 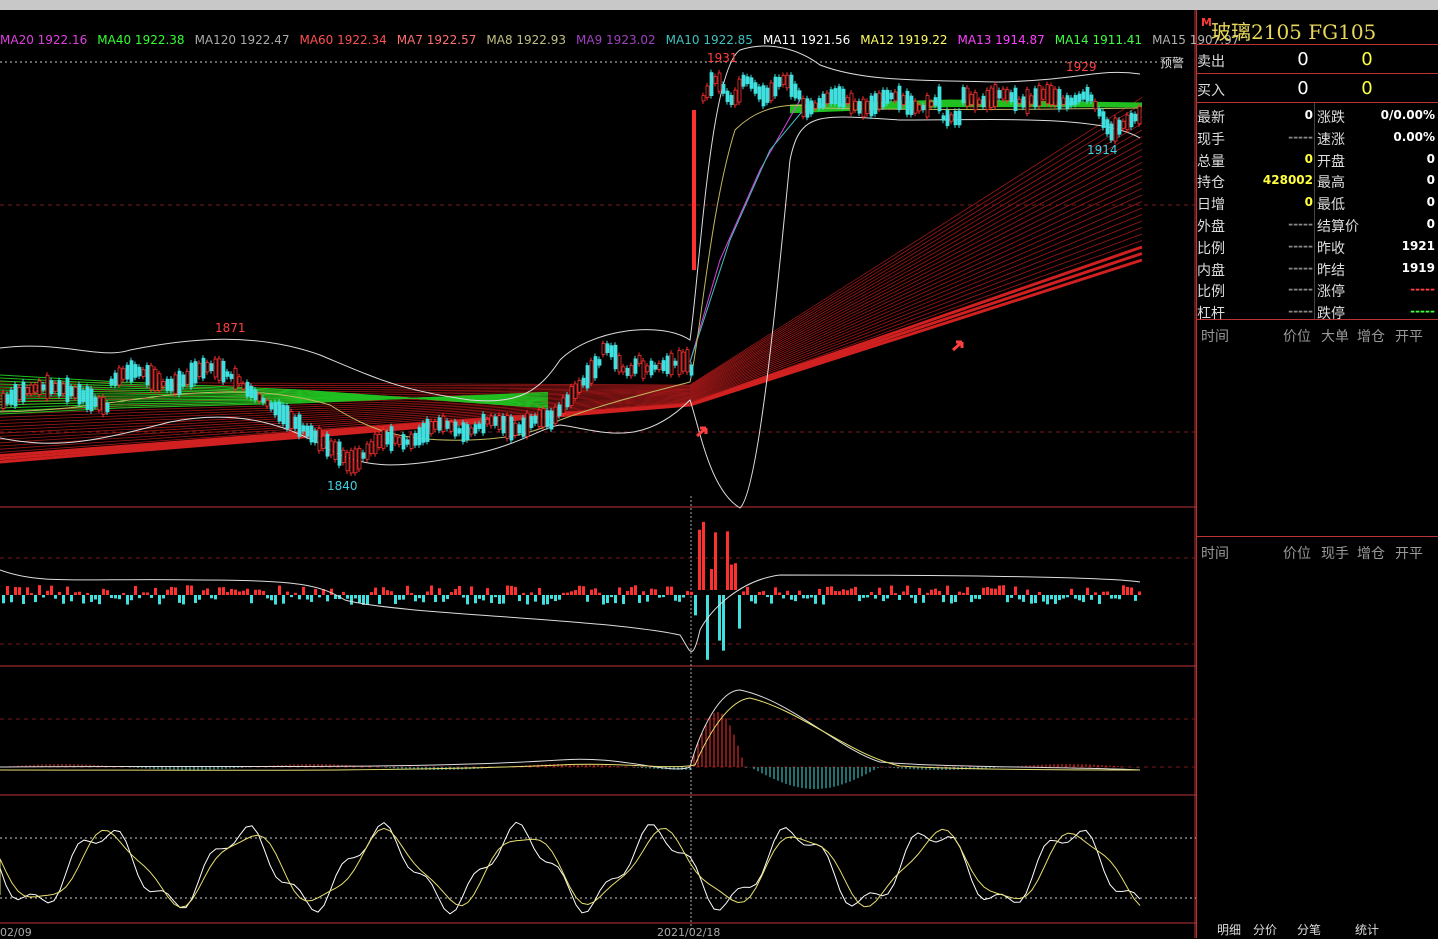 What do you see at coordinates (1367, 88) in the screenshot?
I see `buy-volume: 0` at bounding box center [1367, 88].